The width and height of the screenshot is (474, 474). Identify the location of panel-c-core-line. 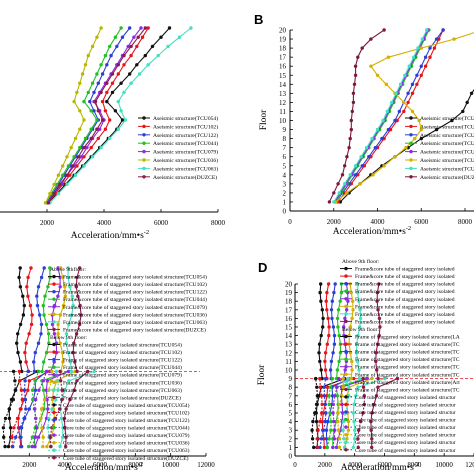
(39, 409).